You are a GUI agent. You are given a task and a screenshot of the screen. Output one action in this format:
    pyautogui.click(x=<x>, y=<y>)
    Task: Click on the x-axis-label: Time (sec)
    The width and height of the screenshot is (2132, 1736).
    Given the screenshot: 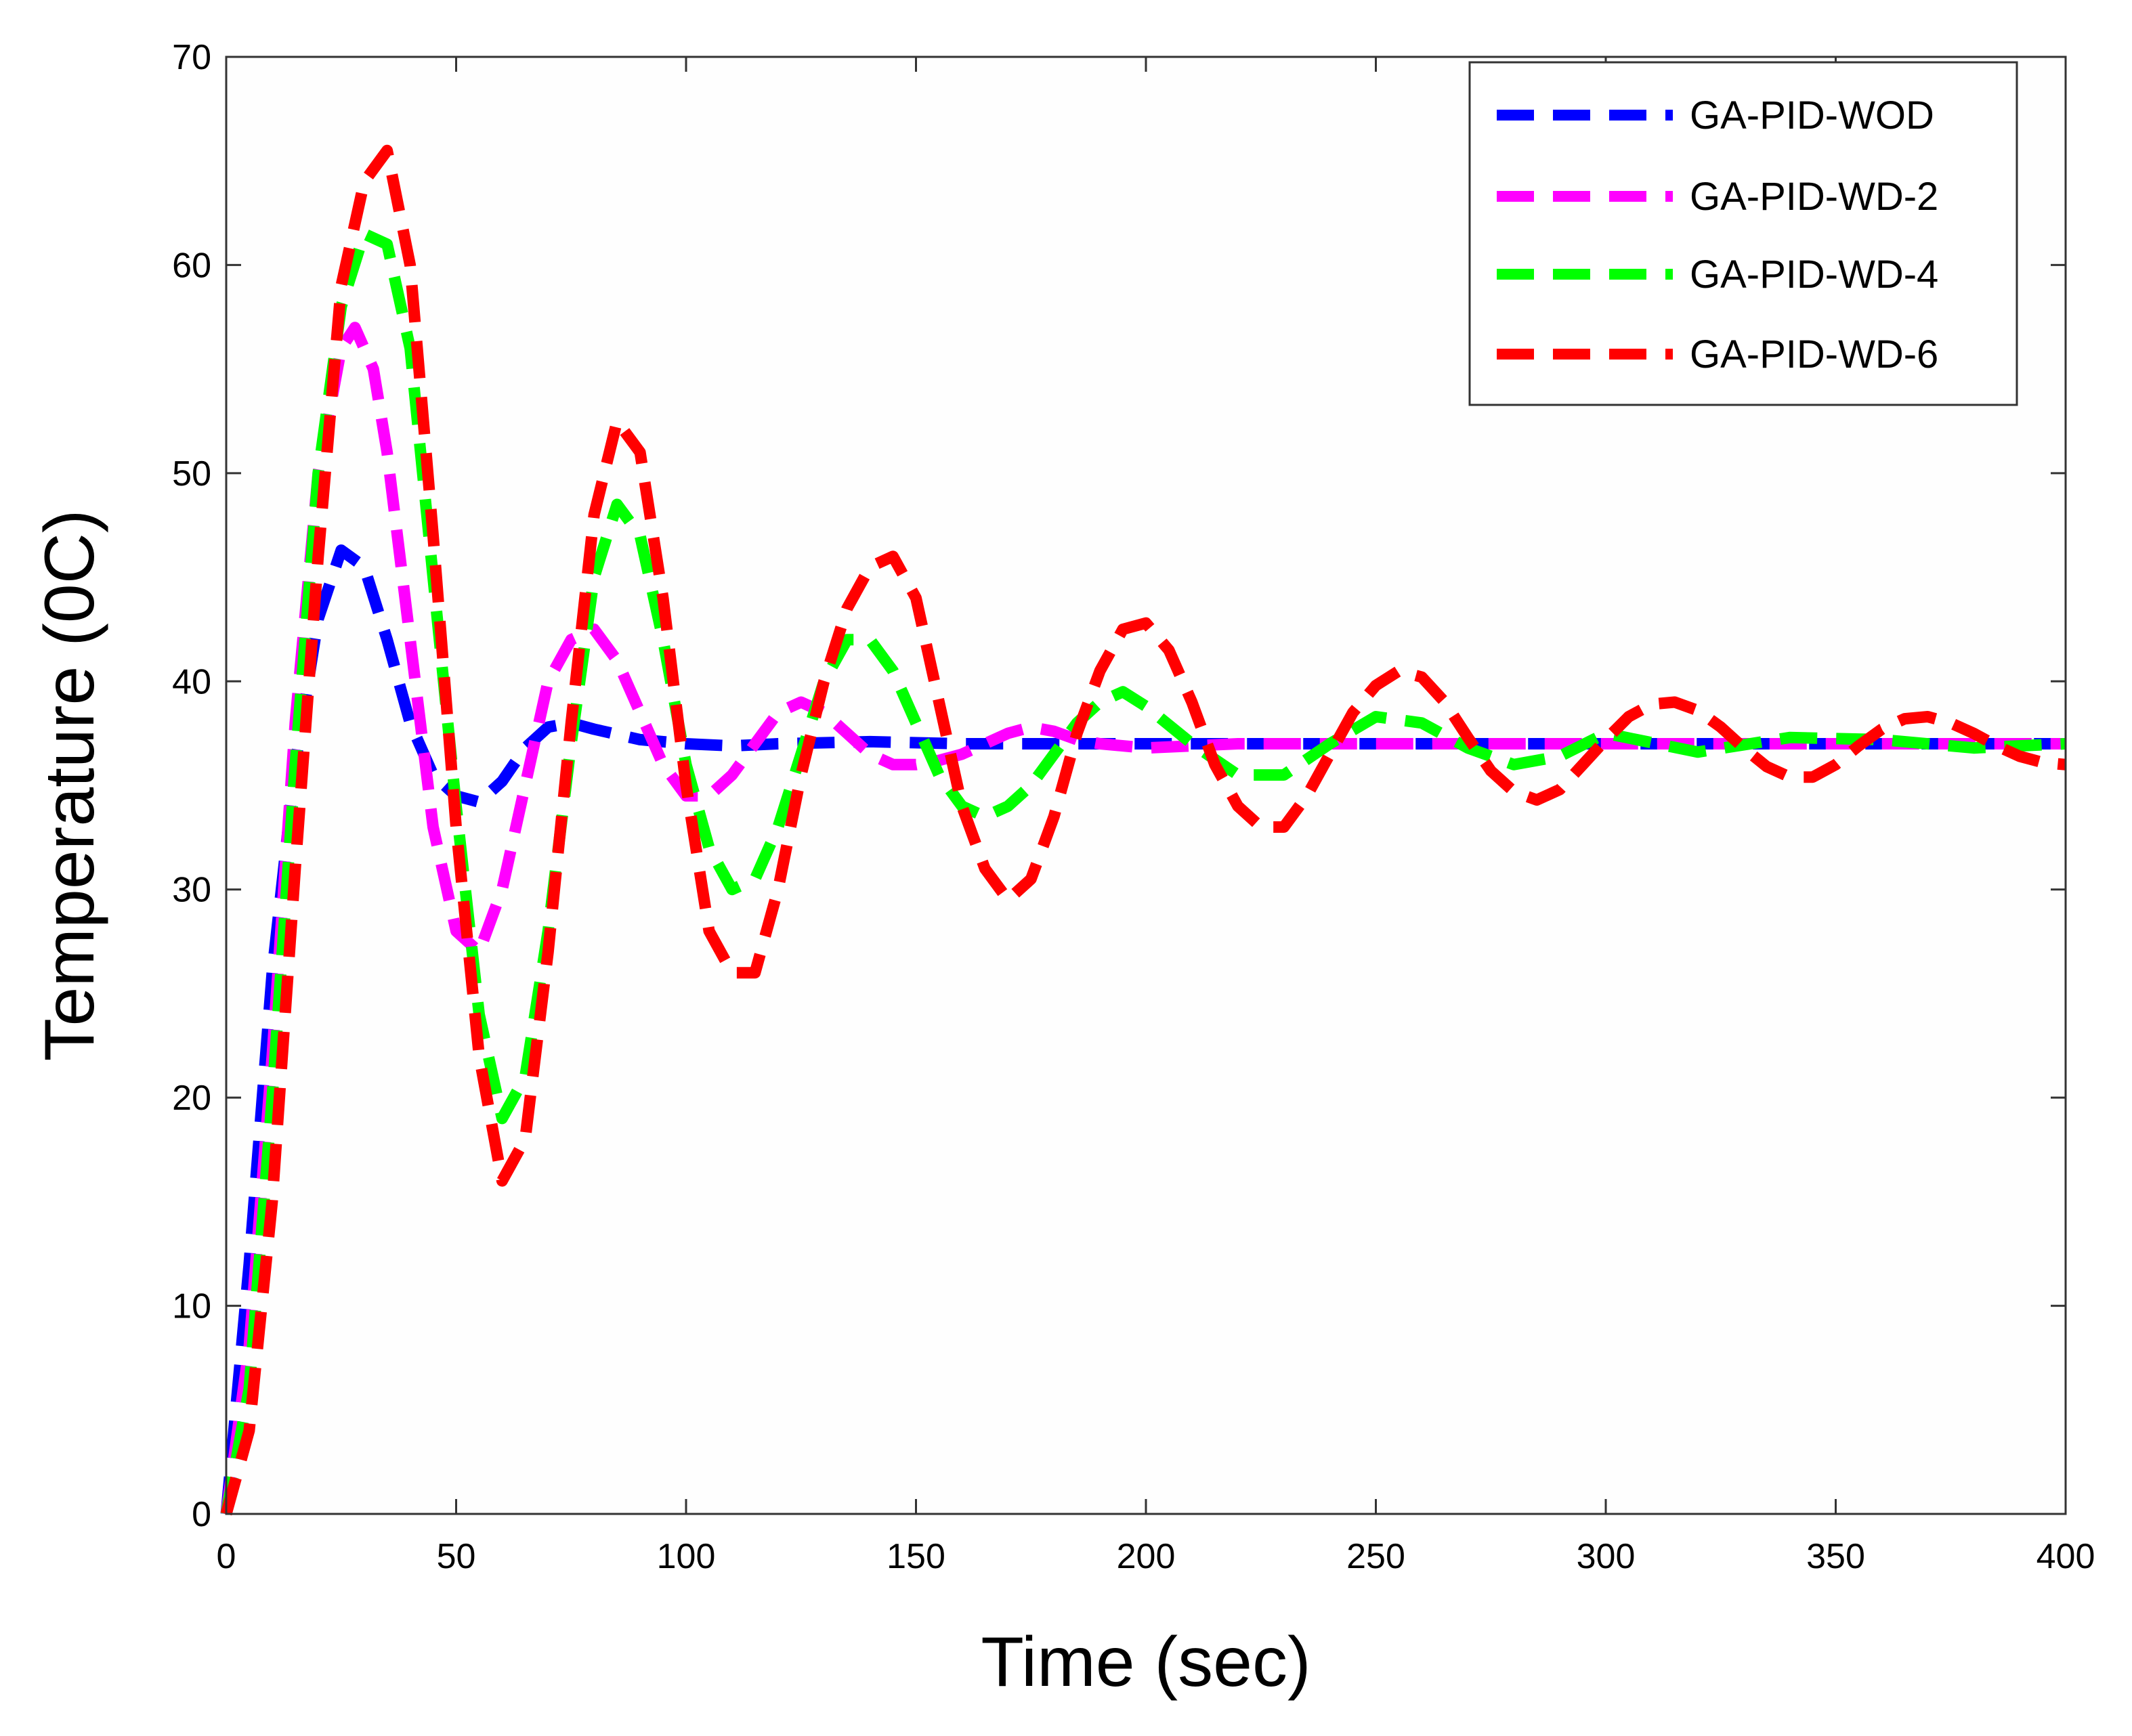 What is the action you would take?
    pyautogui.click(x=1145, y=1662)
    